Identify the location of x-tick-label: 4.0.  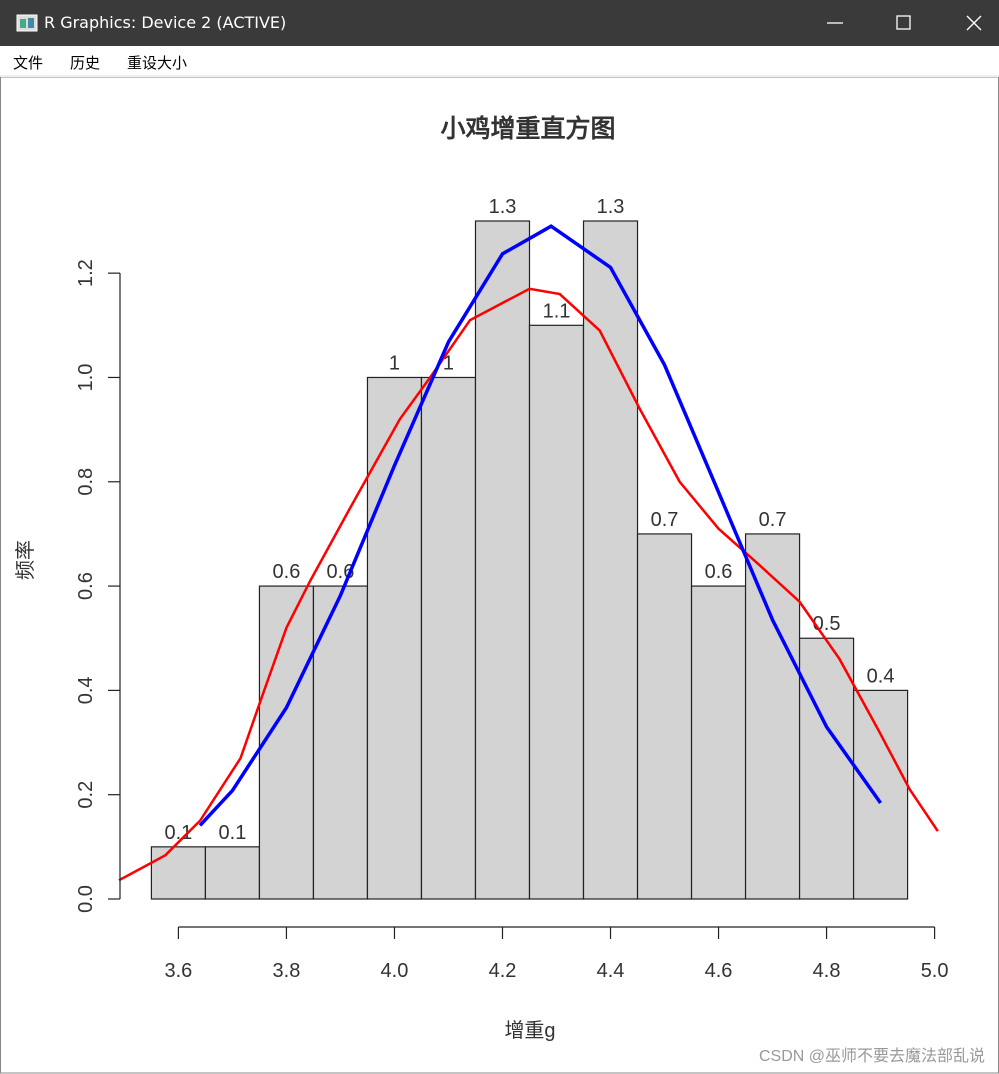
(395, 971).